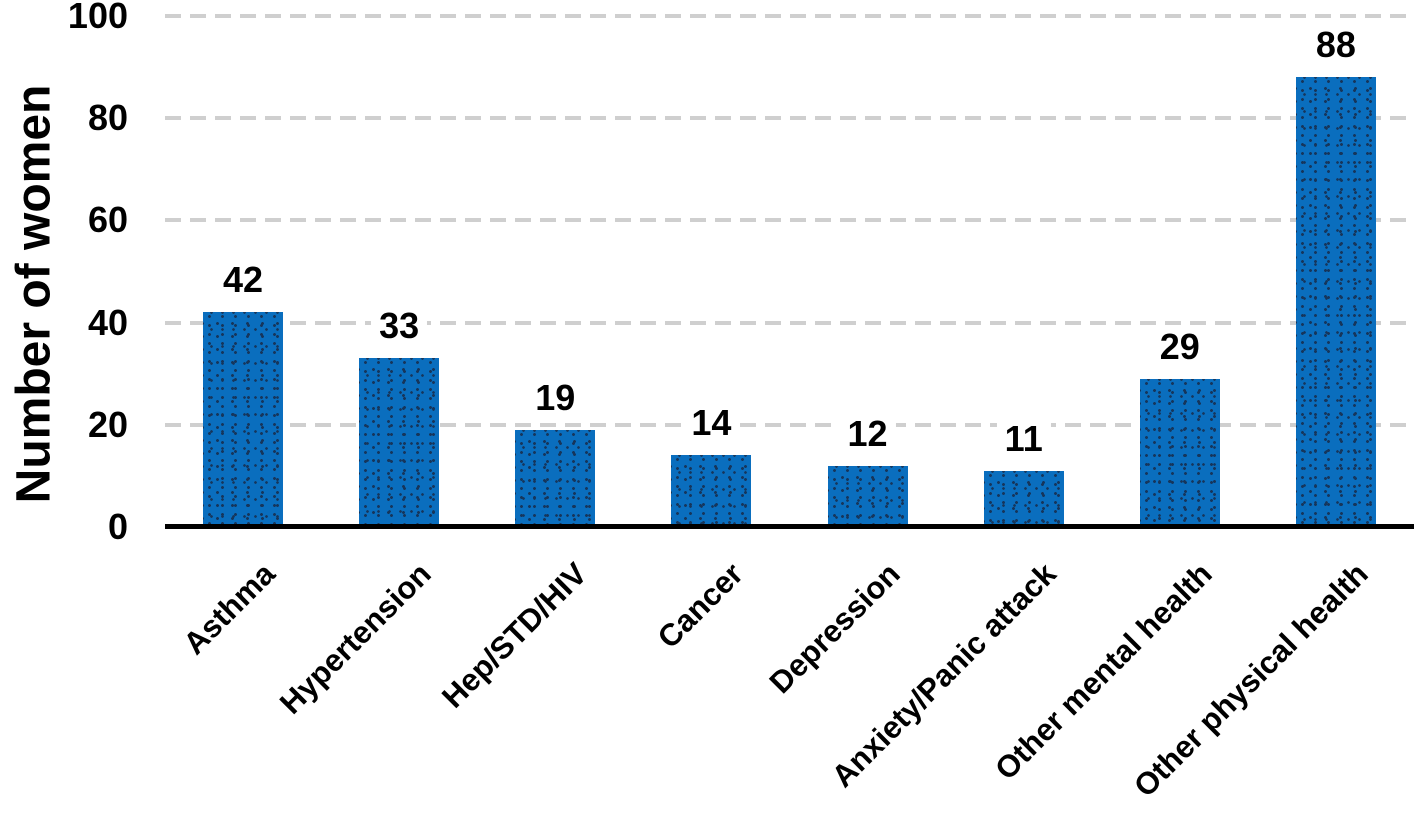  What do you see at coordinates (701, 606) in the screenshot?
I see `x-tick-label: Cancer` at bounding box center [701, 606].